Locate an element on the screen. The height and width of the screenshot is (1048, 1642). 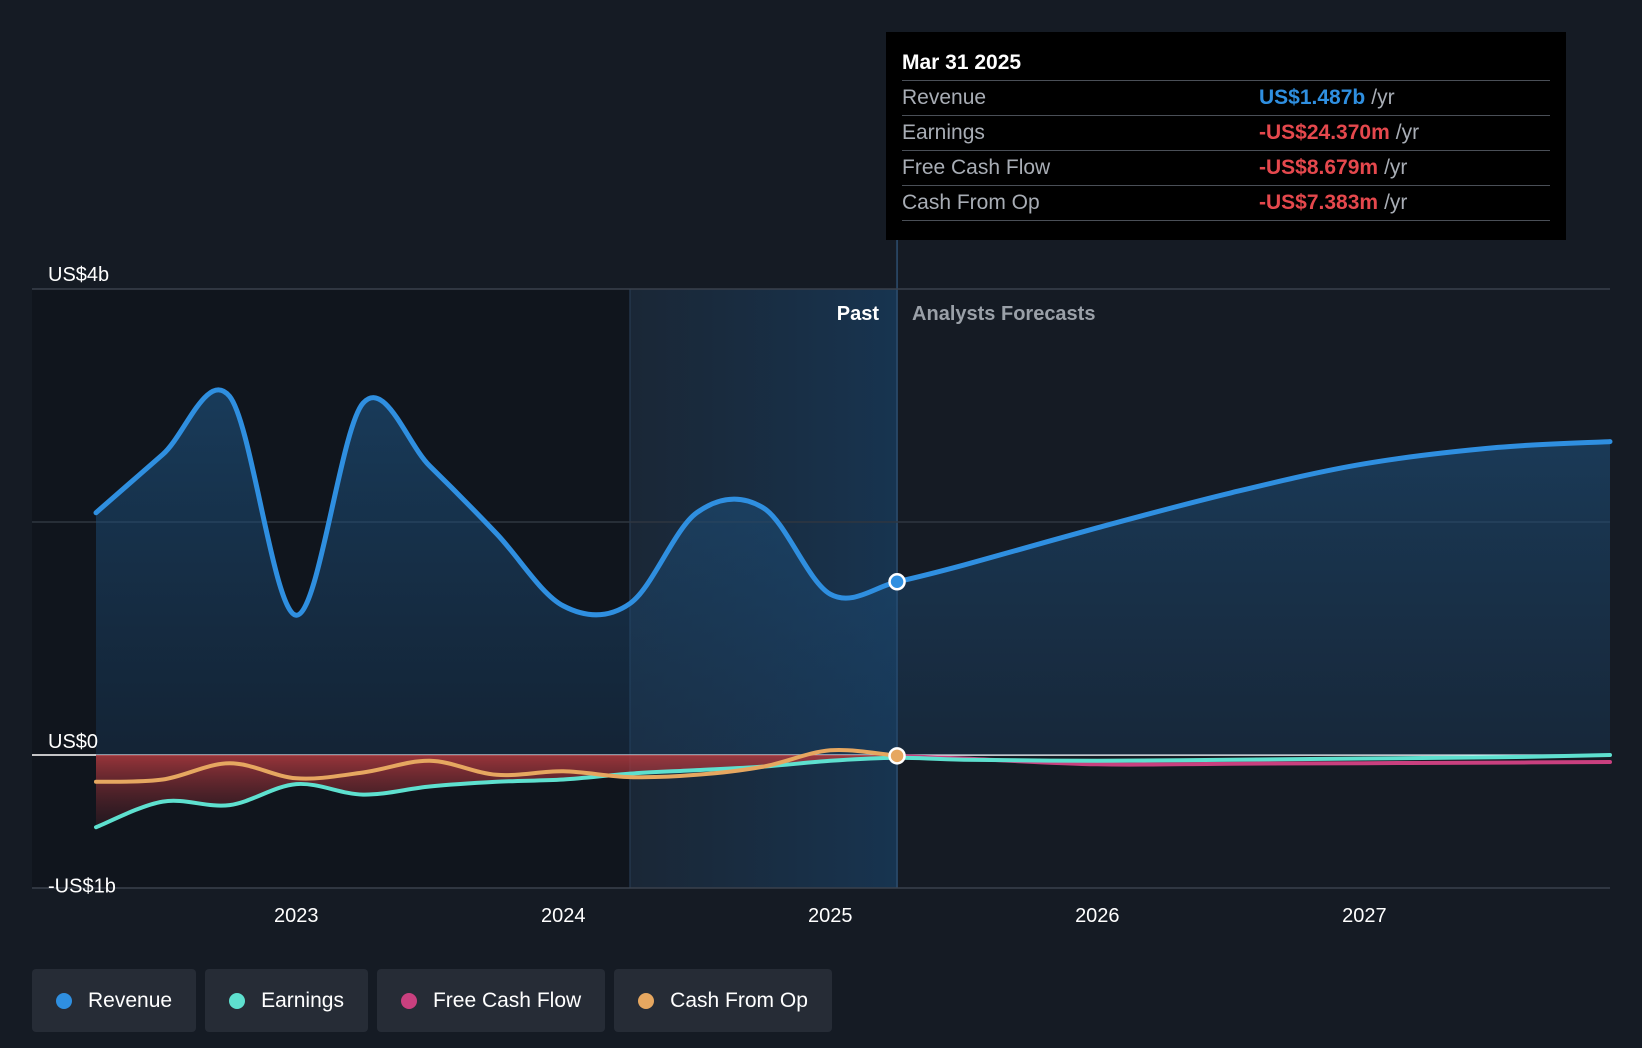
y-axis-tick-label: US$4b is located at coordinates (78, 275).